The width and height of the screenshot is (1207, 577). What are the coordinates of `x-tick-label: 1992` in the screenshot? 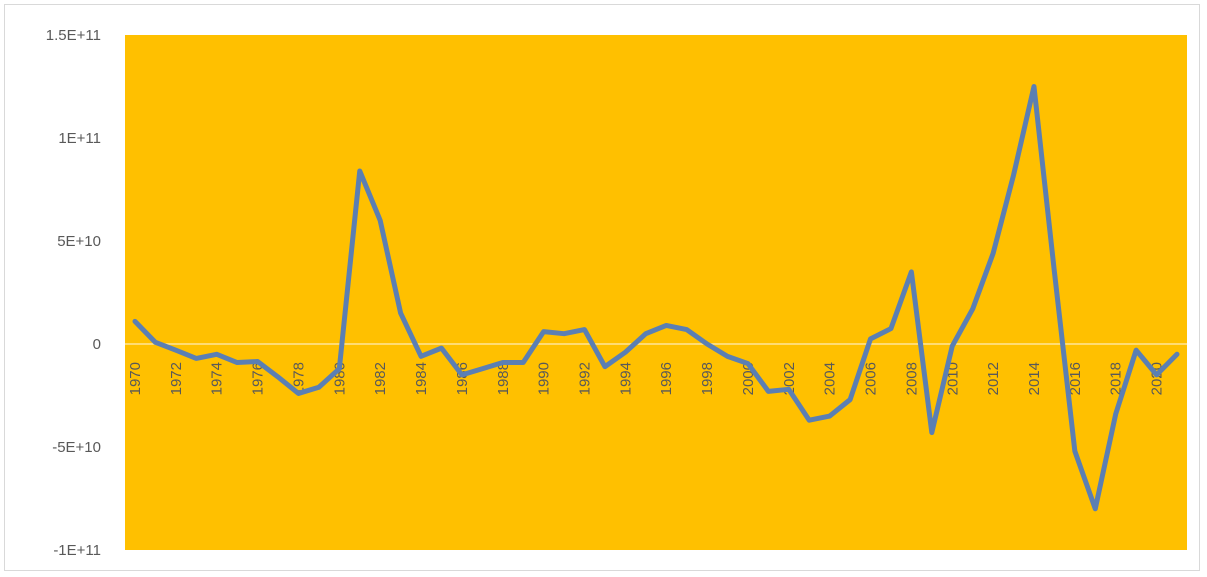 It's located at (584, 378).